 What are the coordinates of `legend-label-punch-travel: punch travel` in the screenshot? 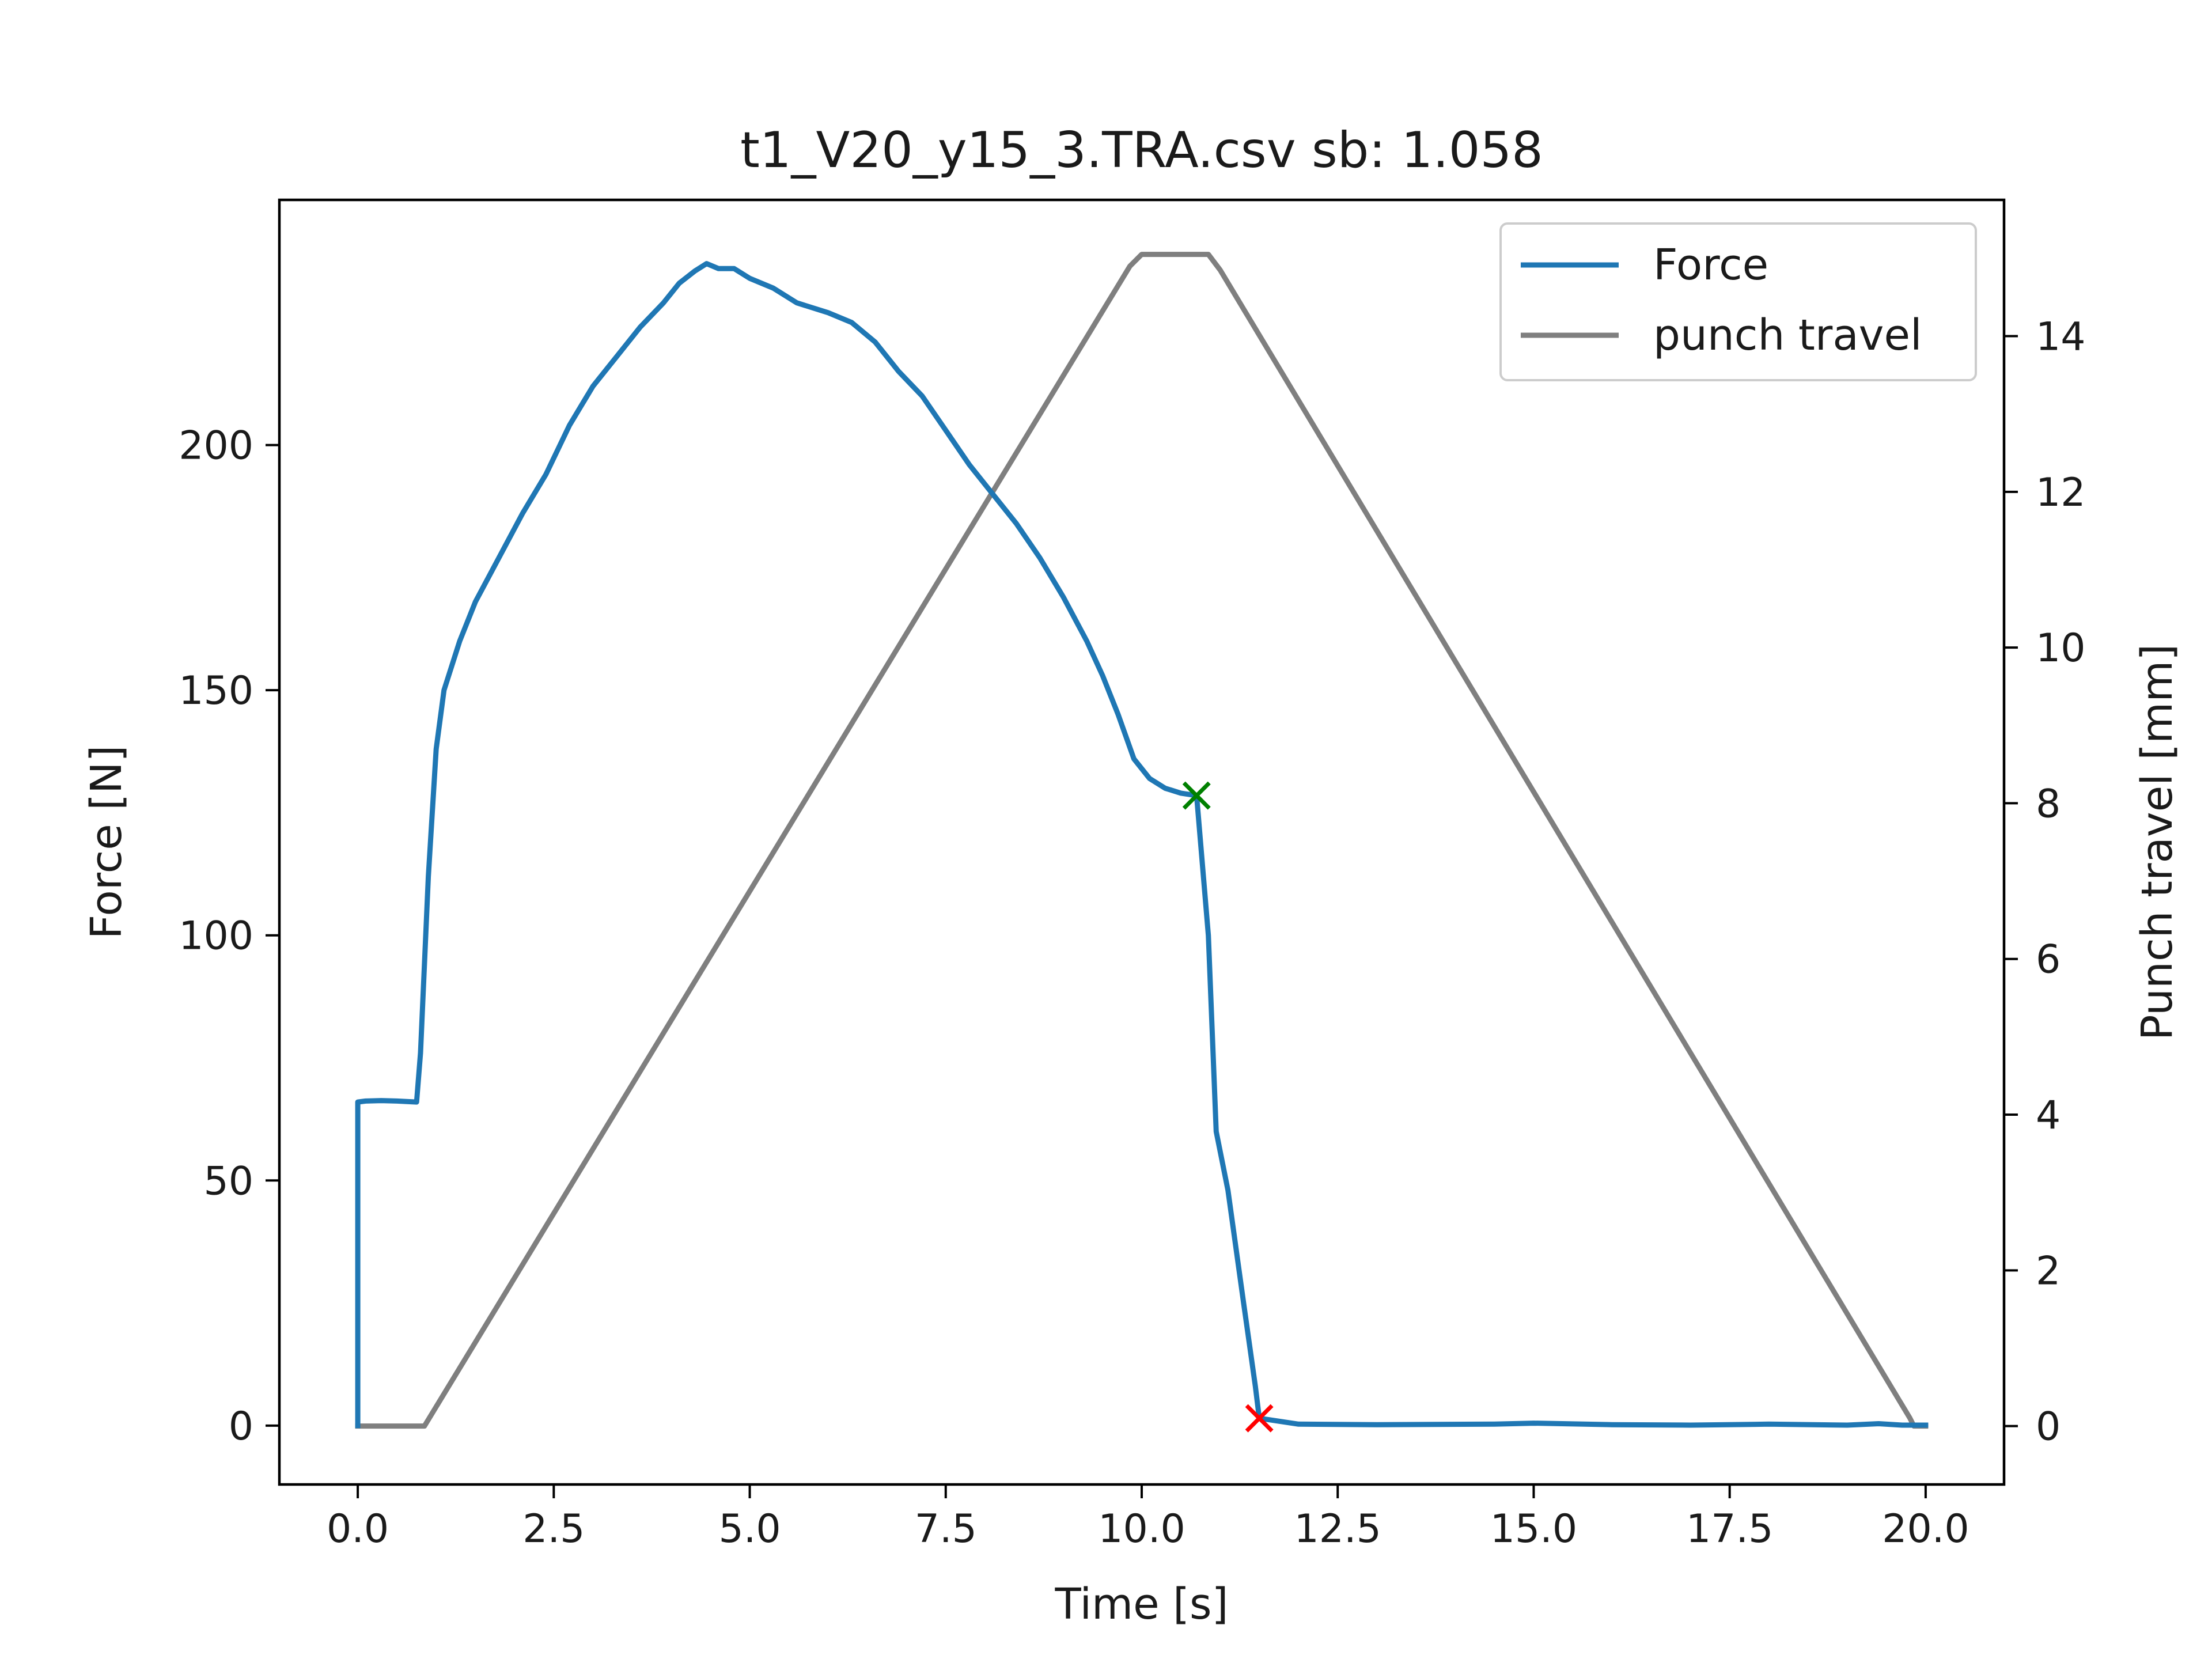 It's located at (1787, 335).